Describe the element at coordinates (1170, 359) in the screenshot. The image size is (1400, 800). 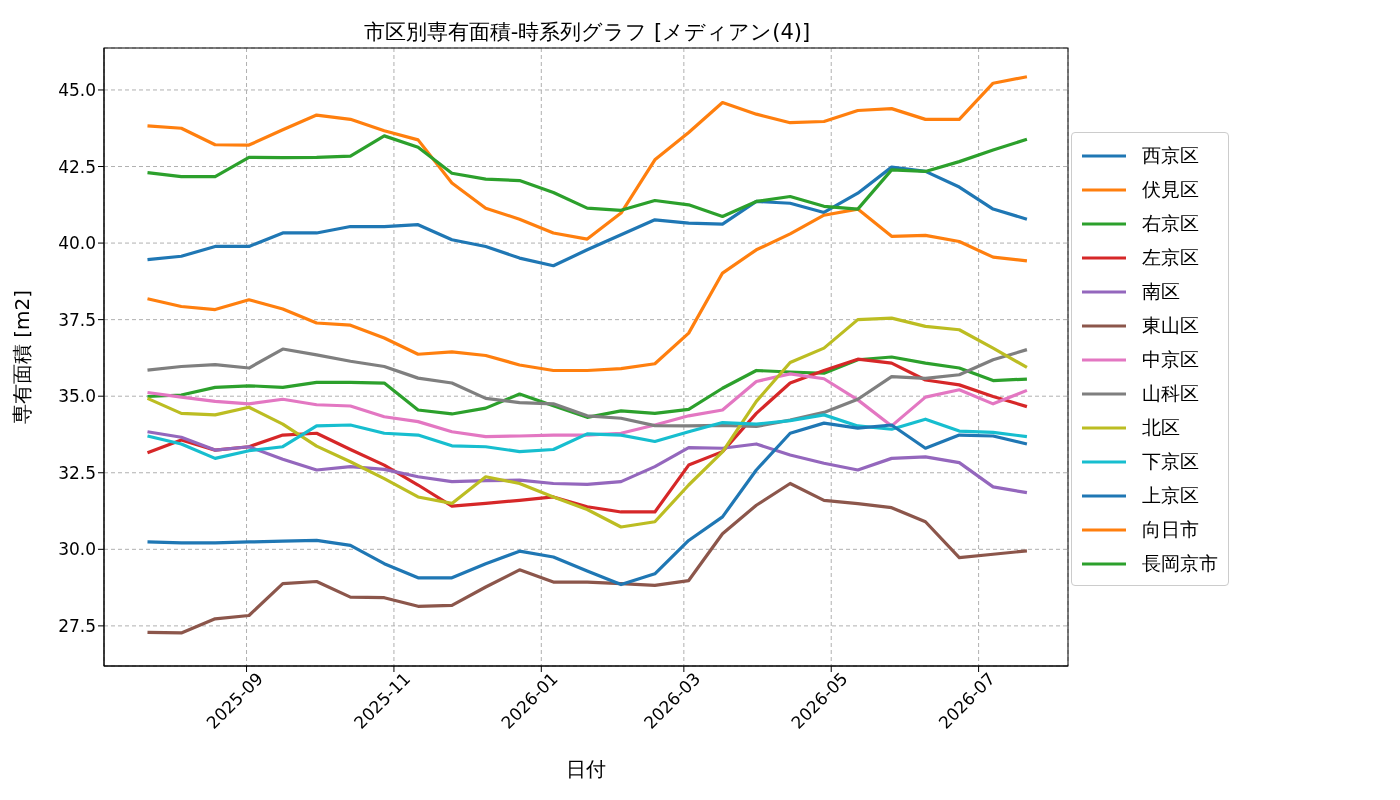
I see `legend-label: 中京区` at that location.